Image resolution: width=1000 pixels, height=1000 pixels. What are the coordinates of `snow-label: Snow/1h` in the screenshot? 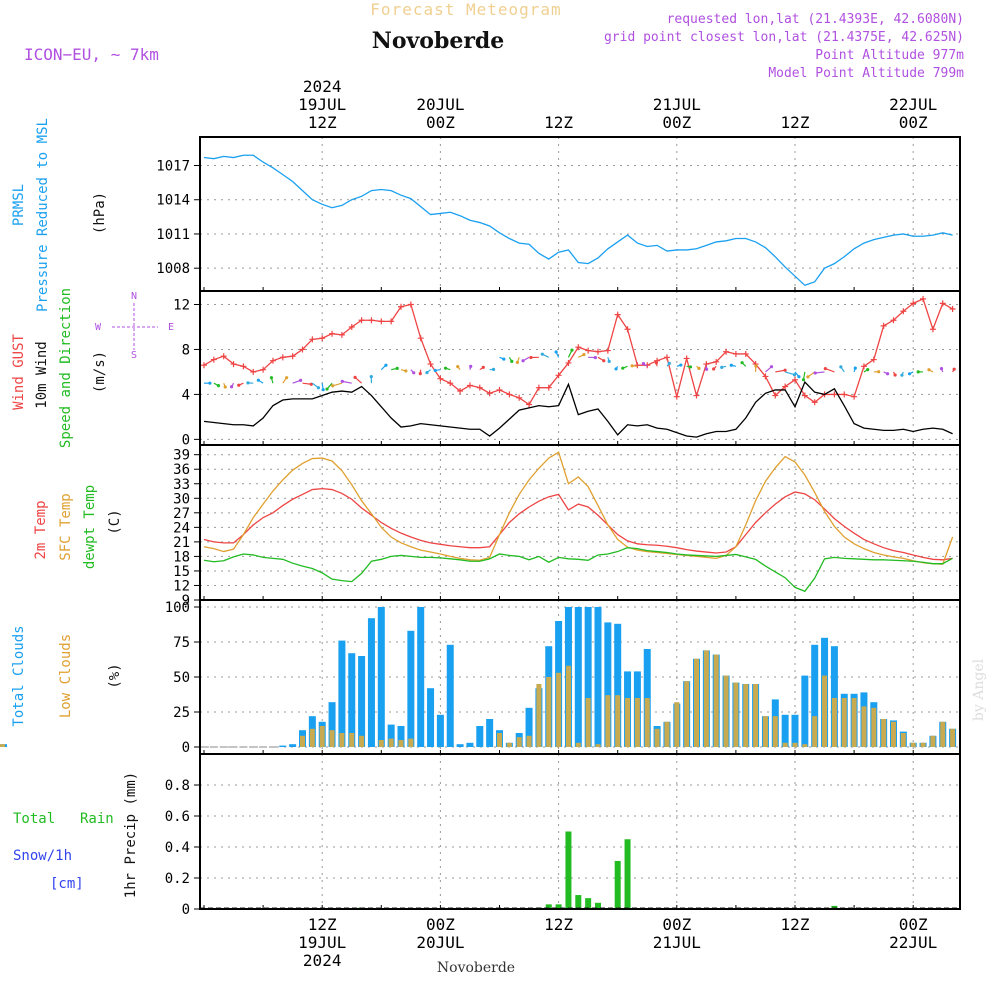 It's located at (42, 856).